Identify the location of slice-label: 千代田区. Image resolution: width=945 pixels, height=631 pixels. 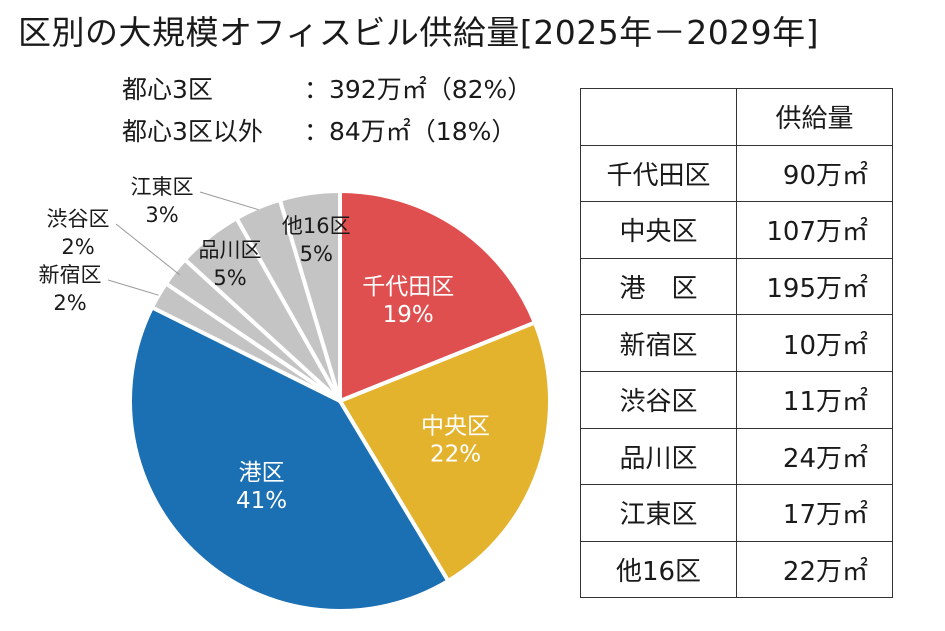
(408, 287).